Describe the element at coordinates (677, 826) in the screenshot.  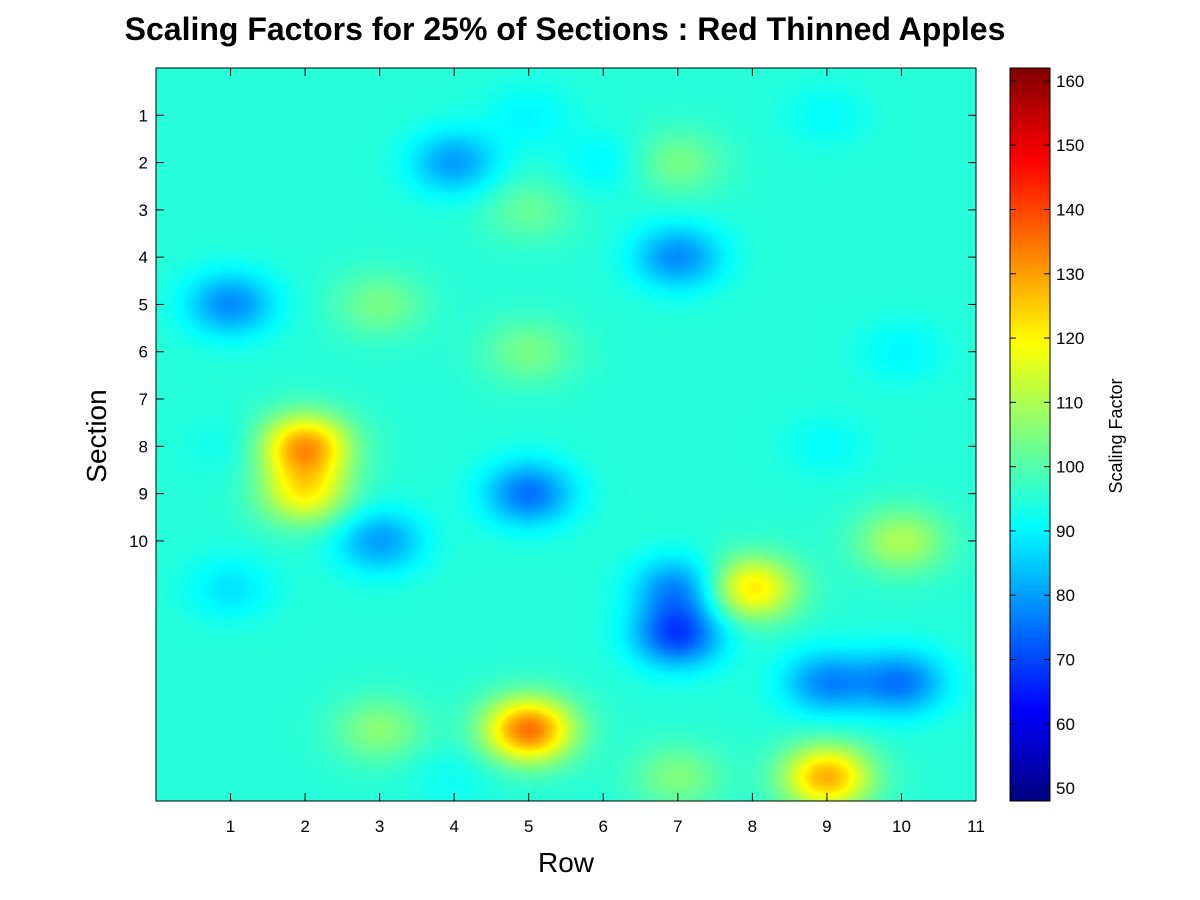
I see `x-tick-label: 7` at that location.